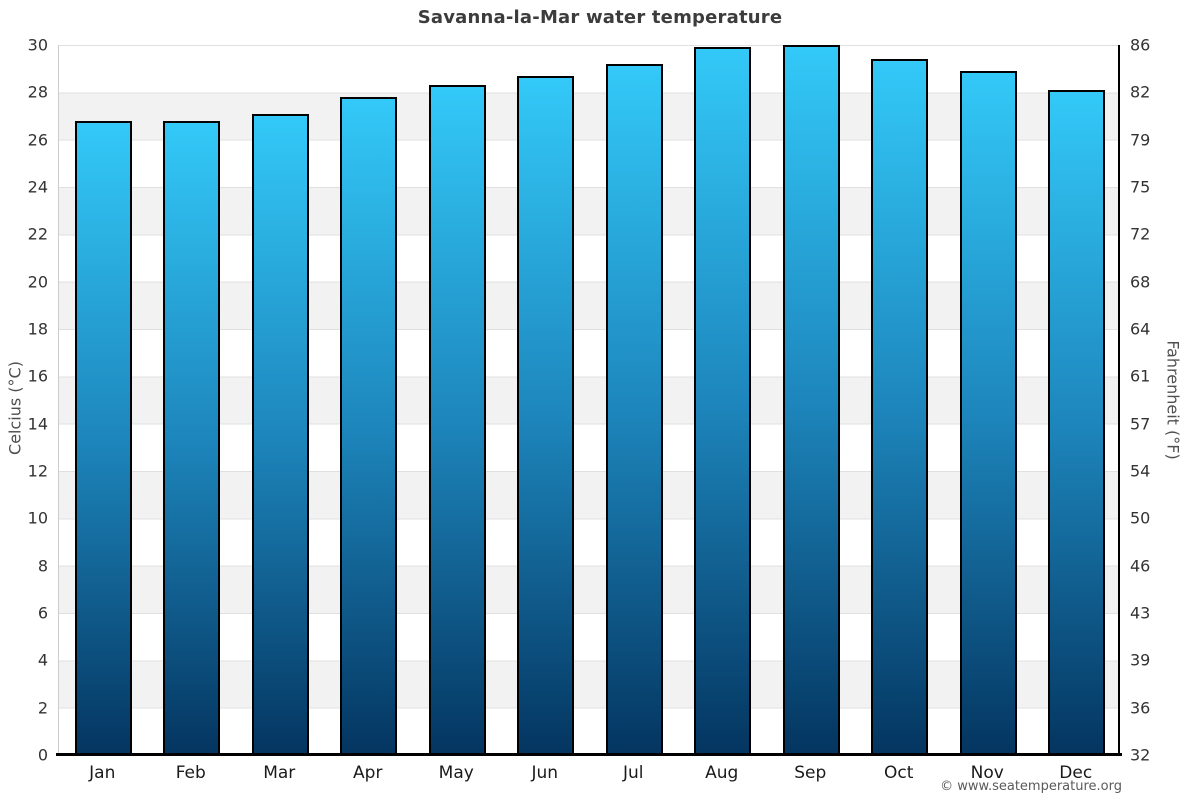 Image resolution: width=1200 pixels, height=800 pixels. What do you see at coordinates (103, 437) in the screenshot?
I see `bar-jan` at bounding box center [103, 437].